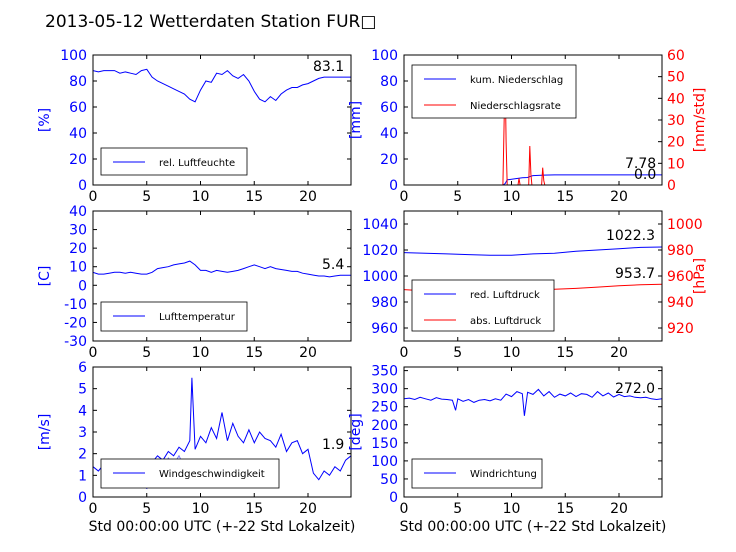 Image resolution: width=736 pixels, height=552 pixels. Describe the element at coordinates (78, 108) in the screenshot. I see `y-tick-label: 60` at that location.